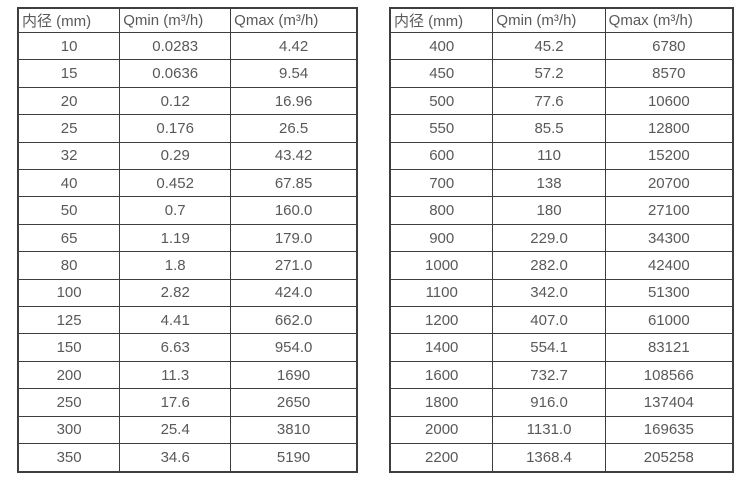  Describe the element at coordinates (669, 430) in the screenshot. I see `table-cell: 169635` at that location.